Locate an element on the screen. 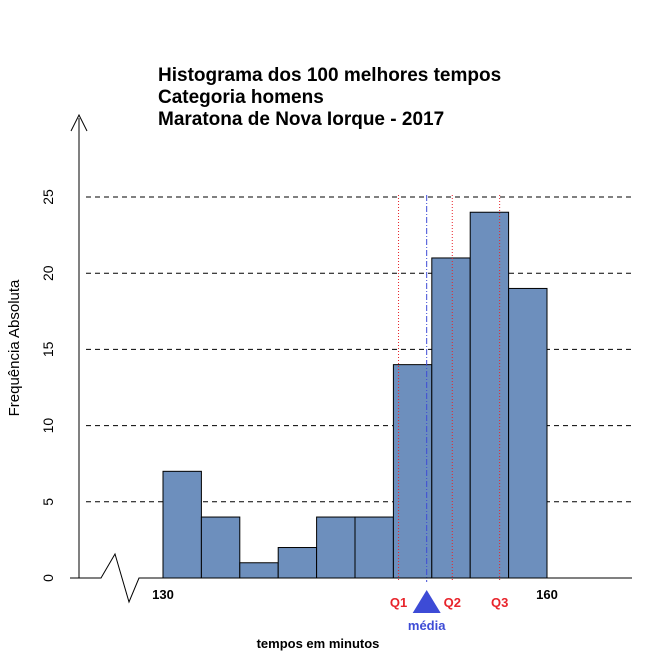 This screenshot has height=671, width=672. y-tick-label: 15 is located at coordinates (48, 349).